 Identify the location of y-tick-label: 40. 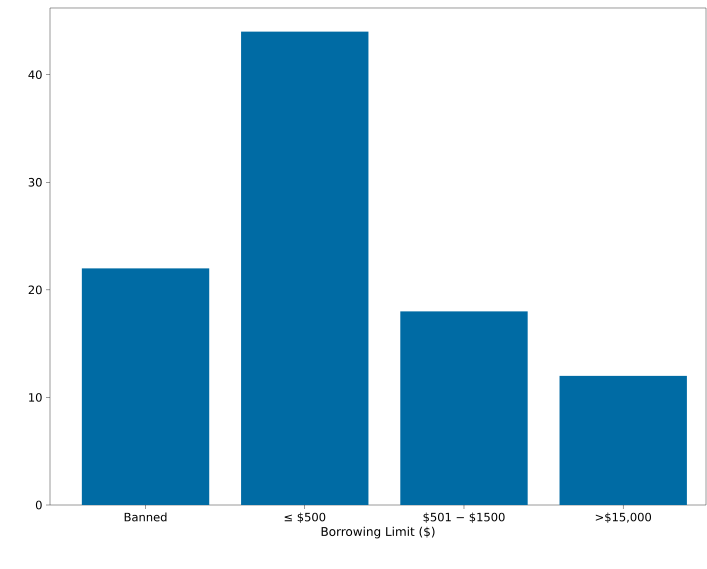
(35, 75).